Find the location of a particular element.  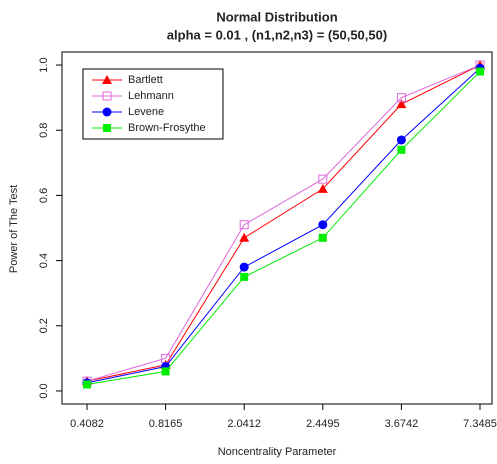

legend-label: Bartlett is located at coordinates (145, 80).